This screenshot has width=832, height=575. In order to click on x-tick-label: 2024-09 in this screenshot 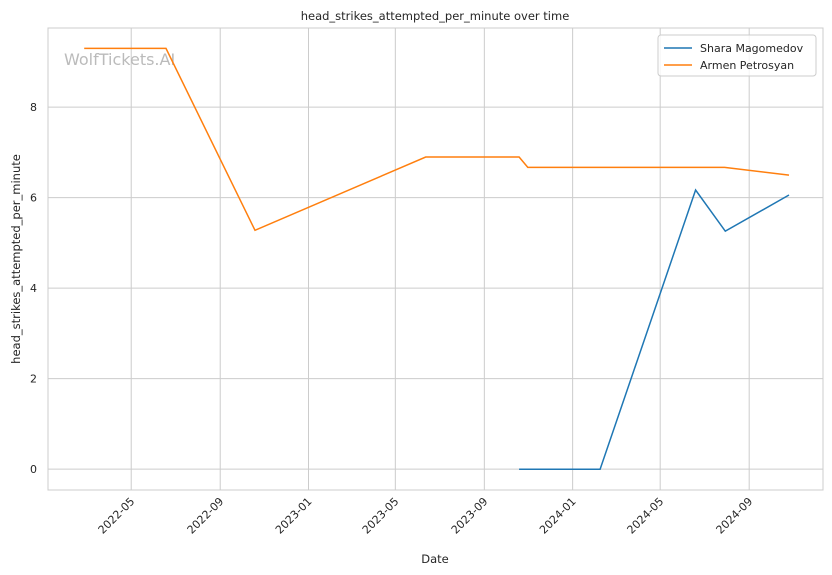, I will do `click(735, 516)`.